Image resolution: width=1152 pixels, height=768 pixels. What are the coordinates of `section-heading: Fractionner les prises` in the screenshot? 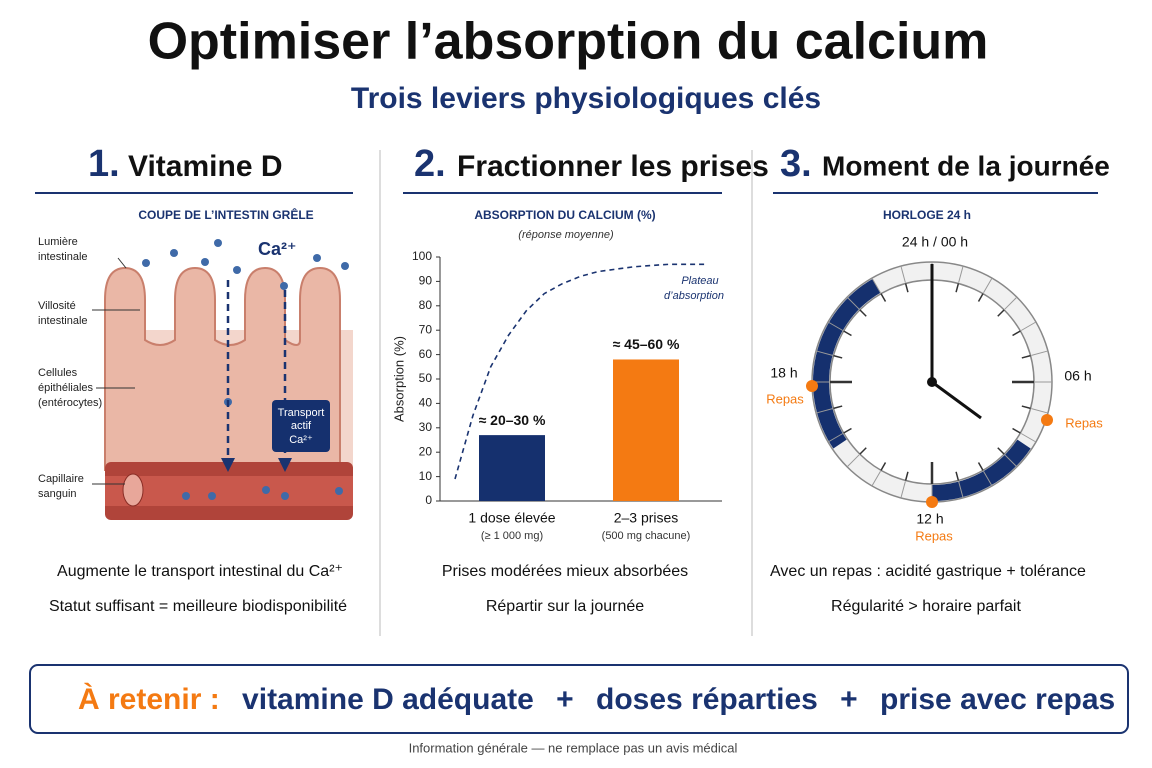 It's located at (613, 166).